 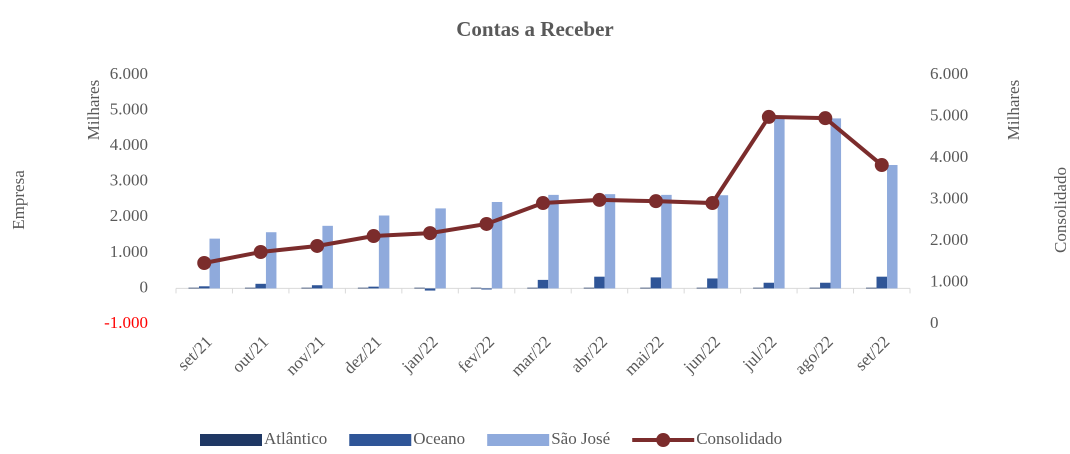 I want to click on y2-tick-label: 2.000, so click(x=949, y=239).